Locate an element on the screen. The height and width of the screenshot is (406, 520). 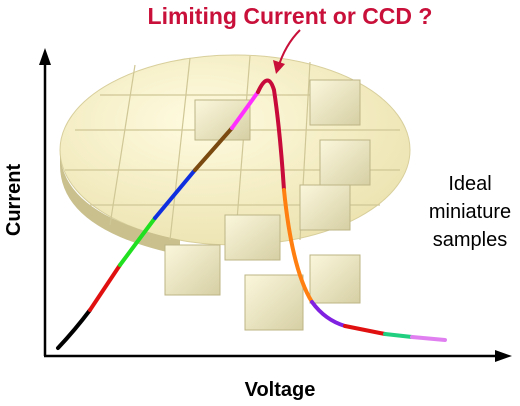
annotation-line: samples is located at coordinates (470, 240).